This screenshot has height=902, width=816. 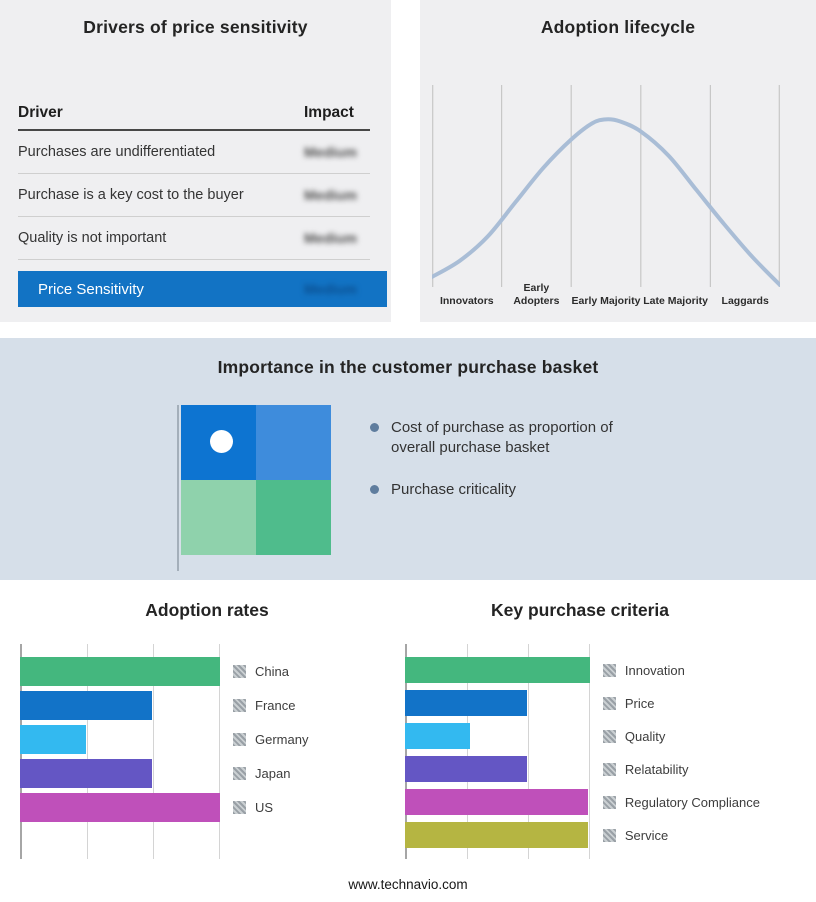 I want to click on legend-label: Germany, so click(x=282, y=739).